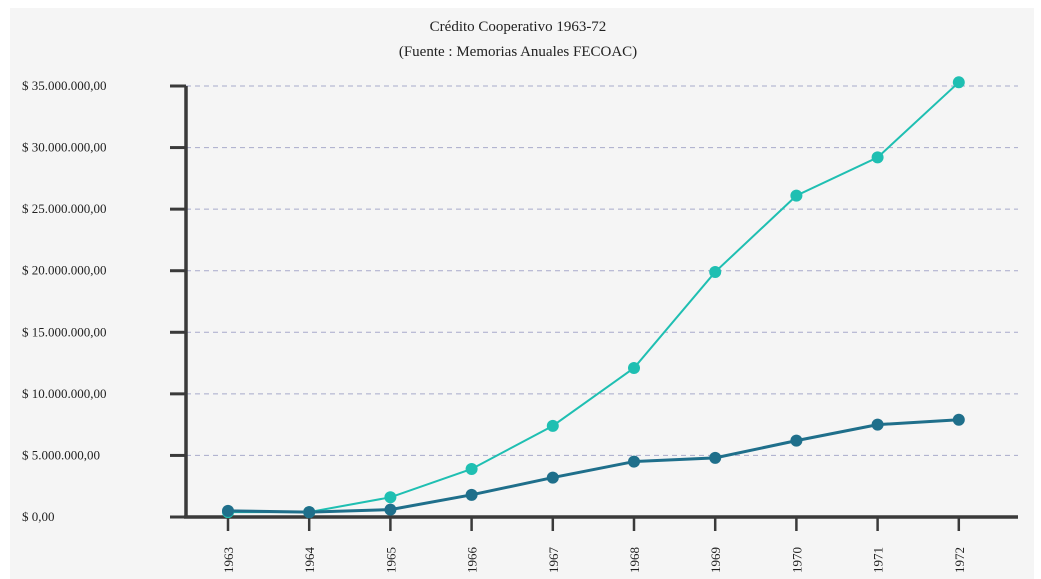 This screenshot has width=1041, height=579. I want to click on y-tick-label: $ 0,00, so click(38, 516).